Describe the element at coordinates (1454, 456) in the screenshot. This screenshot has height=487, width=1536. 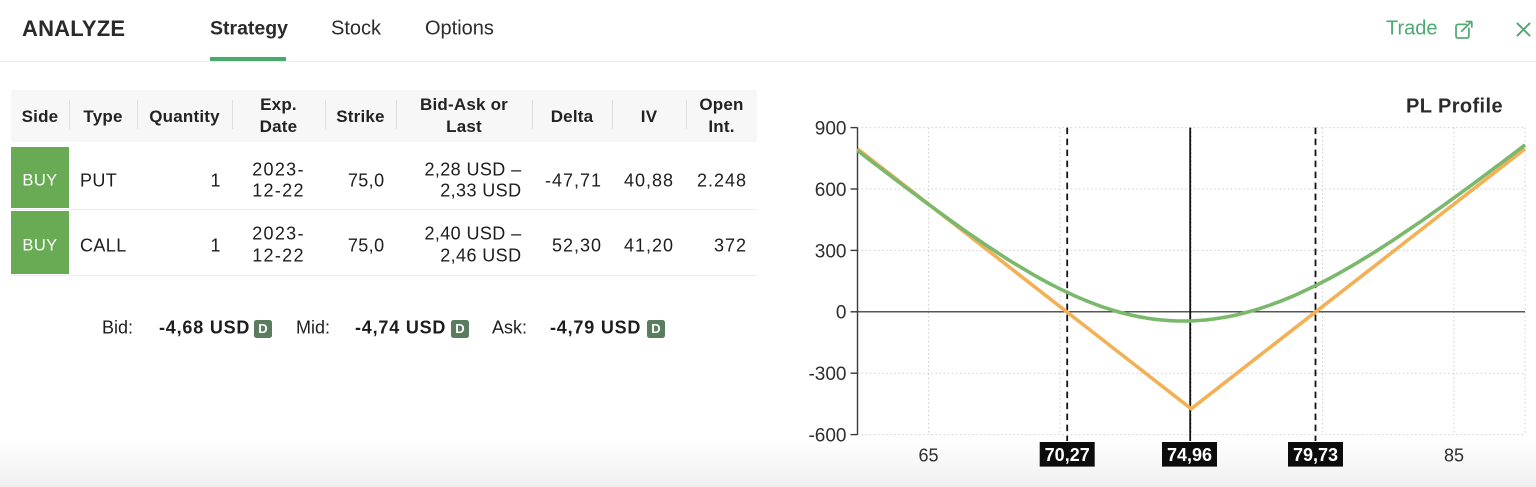
I see `svg-text: 85` at that location.